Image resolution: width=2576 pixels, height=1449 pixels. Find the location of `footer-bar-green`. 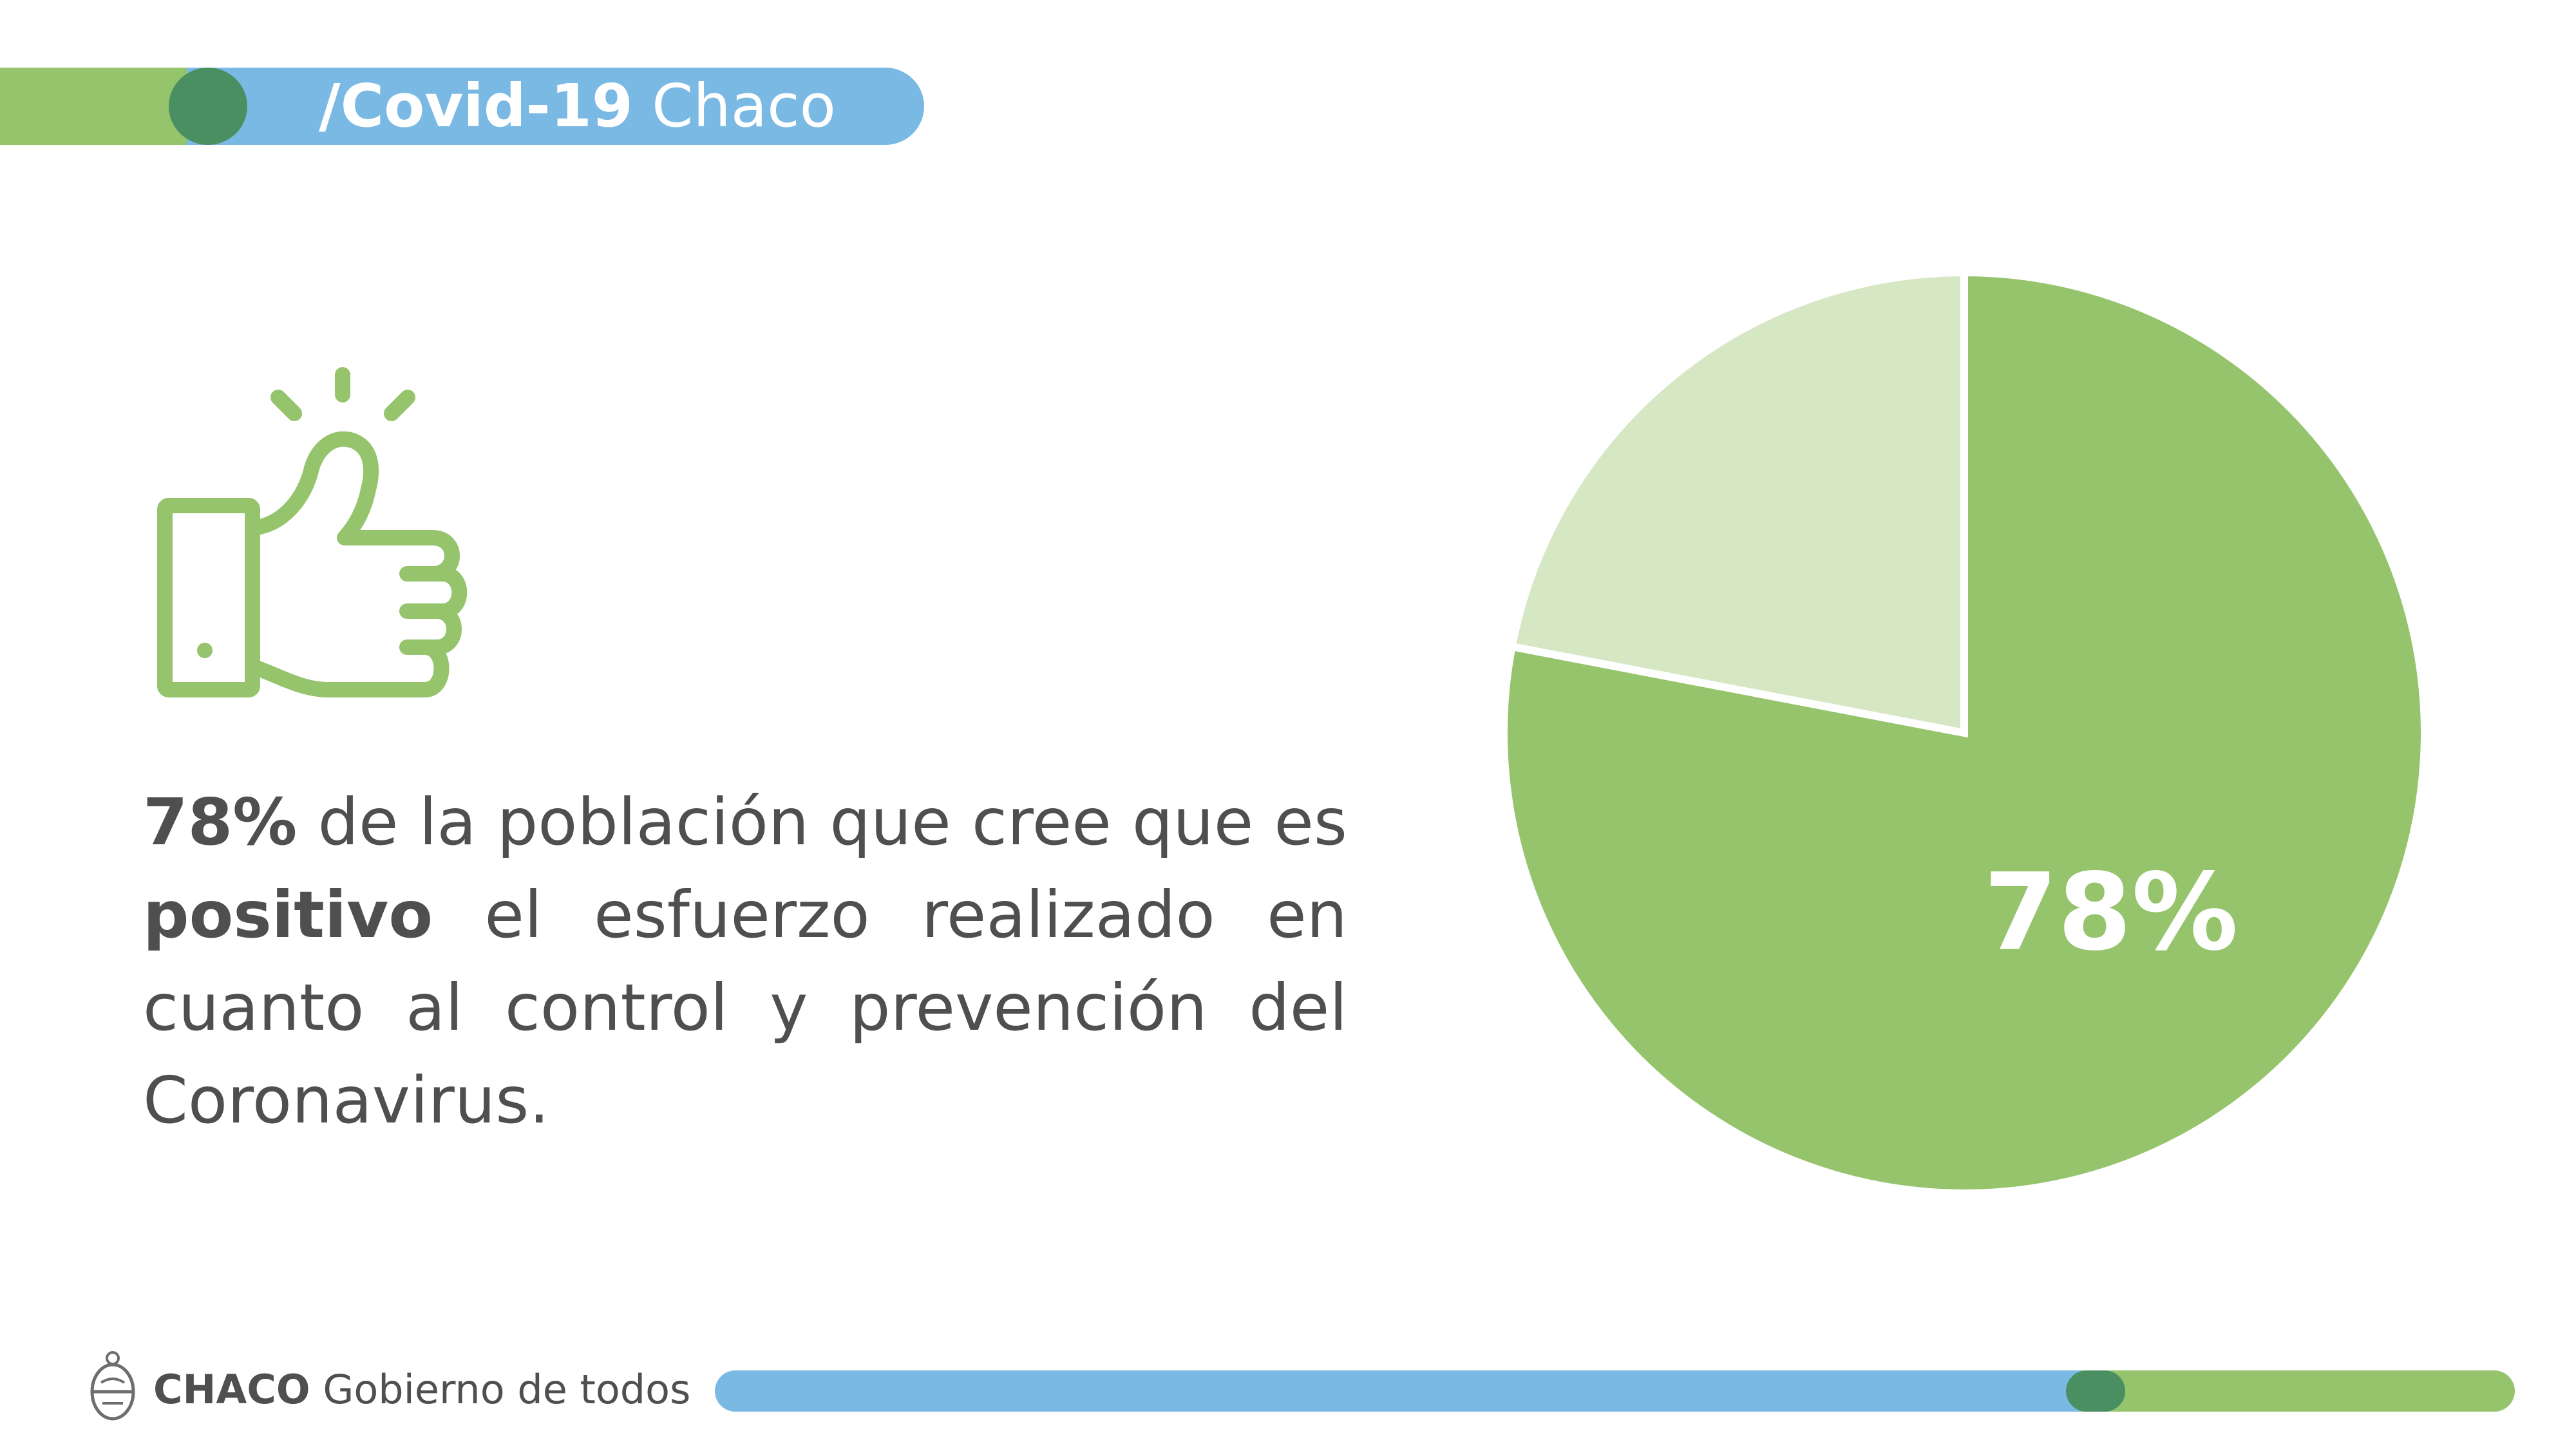

footer-bar-green is located at coordinates (2297, 1391).